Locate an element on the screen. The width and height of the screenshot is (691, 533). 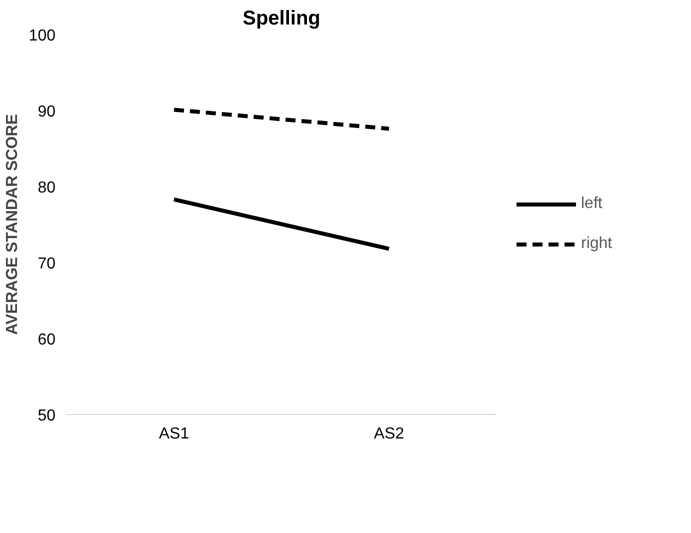
y-tick-label: 100 is located at coordinates (42, 36).